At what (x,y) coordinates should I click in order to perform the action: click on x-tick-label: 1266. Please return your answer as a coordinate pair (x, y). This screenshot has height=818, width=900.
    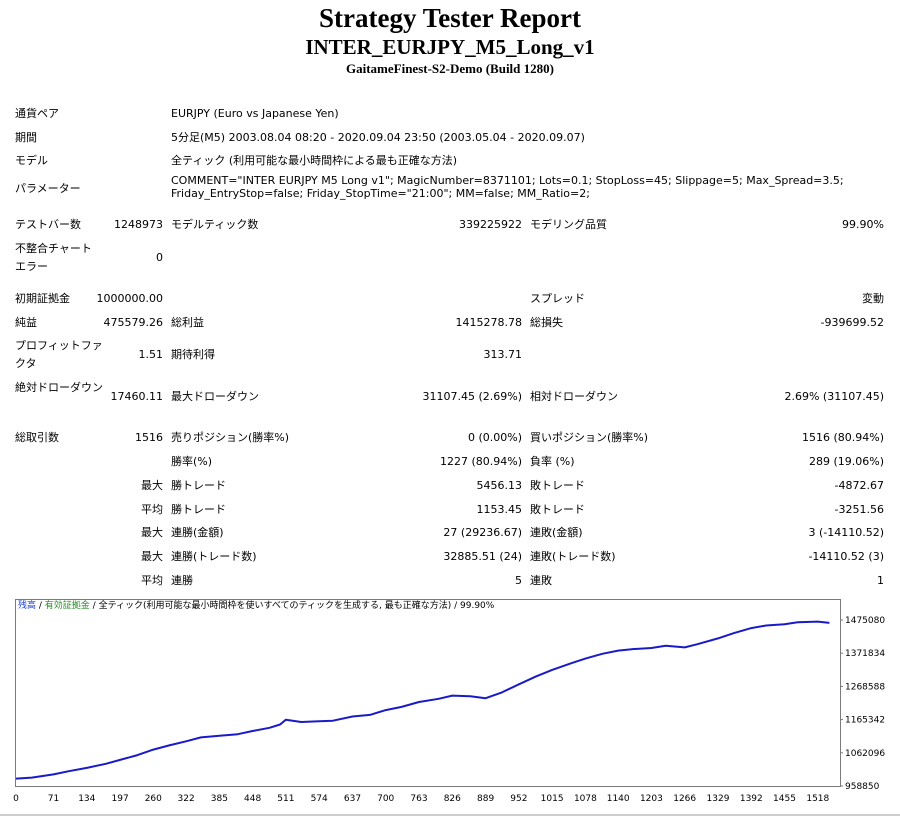
    Looking at the image, I should click on (684, 799).